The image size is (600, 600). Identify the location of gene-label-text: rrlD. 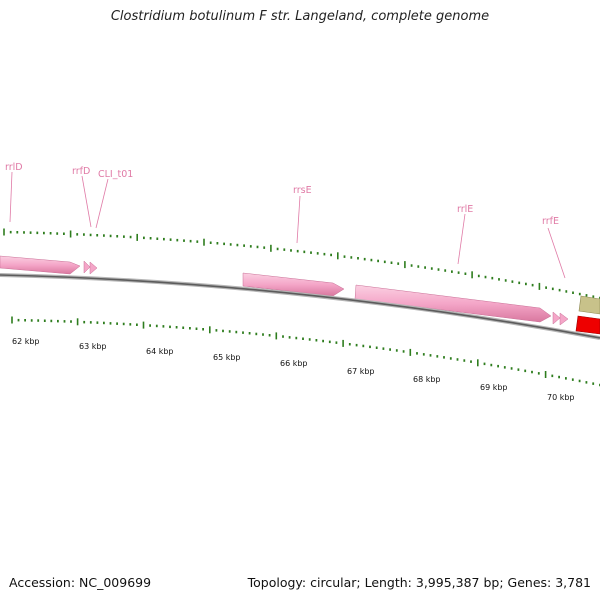
(14, 167).